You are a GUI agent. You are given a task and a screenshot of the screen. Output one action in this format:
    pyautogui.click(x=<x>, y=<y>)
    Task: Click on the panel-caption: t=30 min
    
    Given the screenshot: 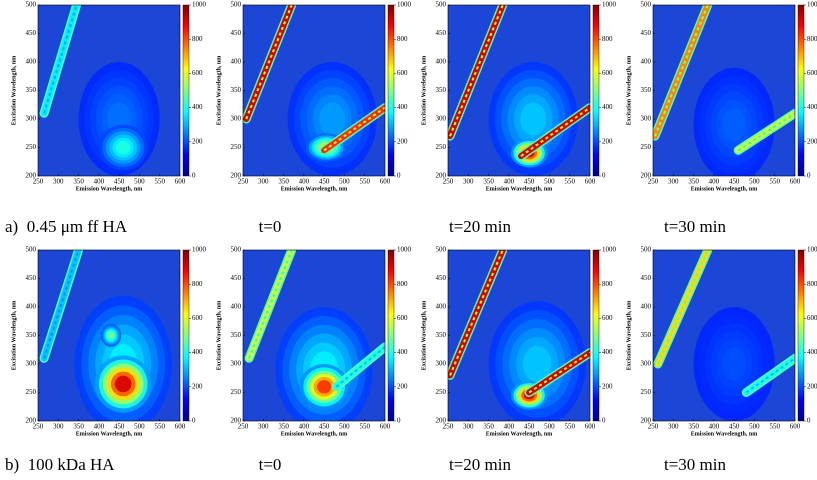 What is the action you would take?
    pyautogui.click(x=695, y=226)
    